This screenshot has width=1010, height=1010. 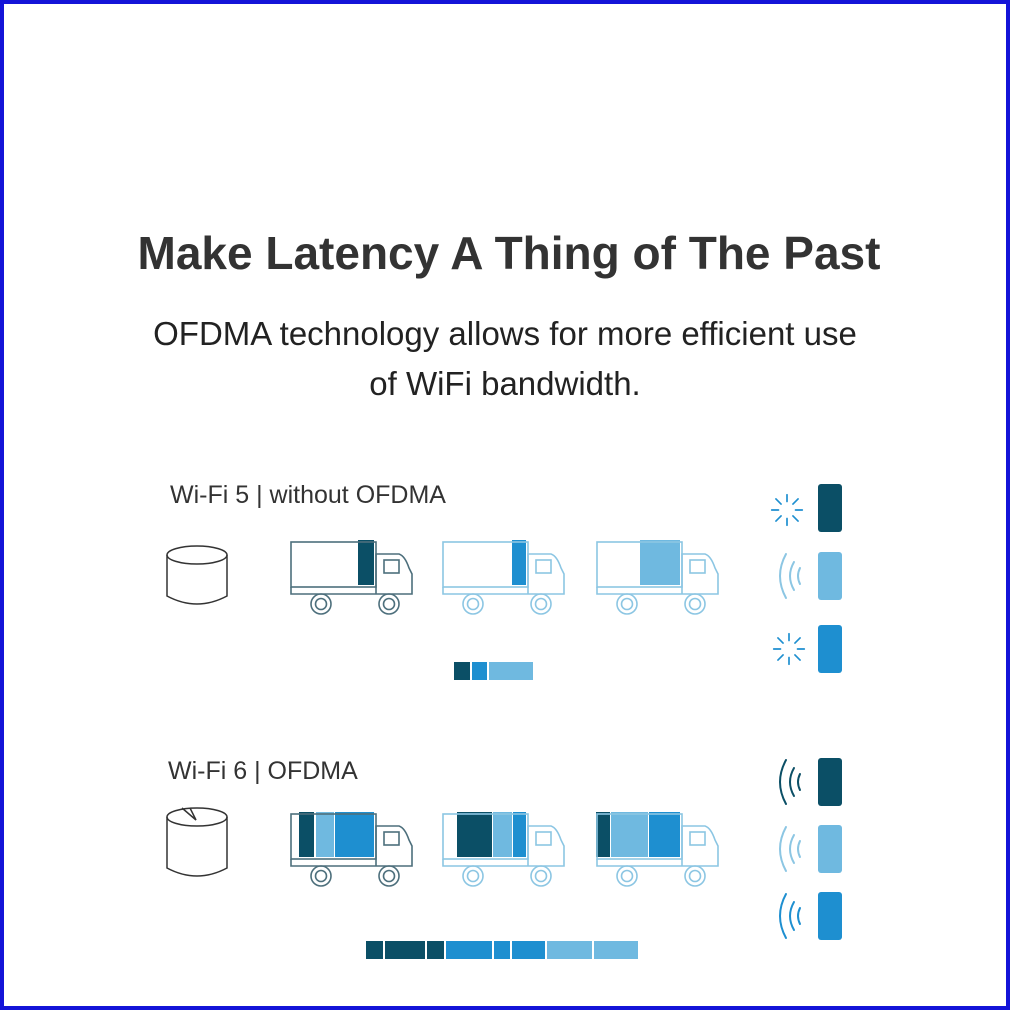 What do you see at coordinates (504, 383) in the screenshot?
I see `subtitle-line: of WiFi bandwidth.` at bounding box center [504, 383].